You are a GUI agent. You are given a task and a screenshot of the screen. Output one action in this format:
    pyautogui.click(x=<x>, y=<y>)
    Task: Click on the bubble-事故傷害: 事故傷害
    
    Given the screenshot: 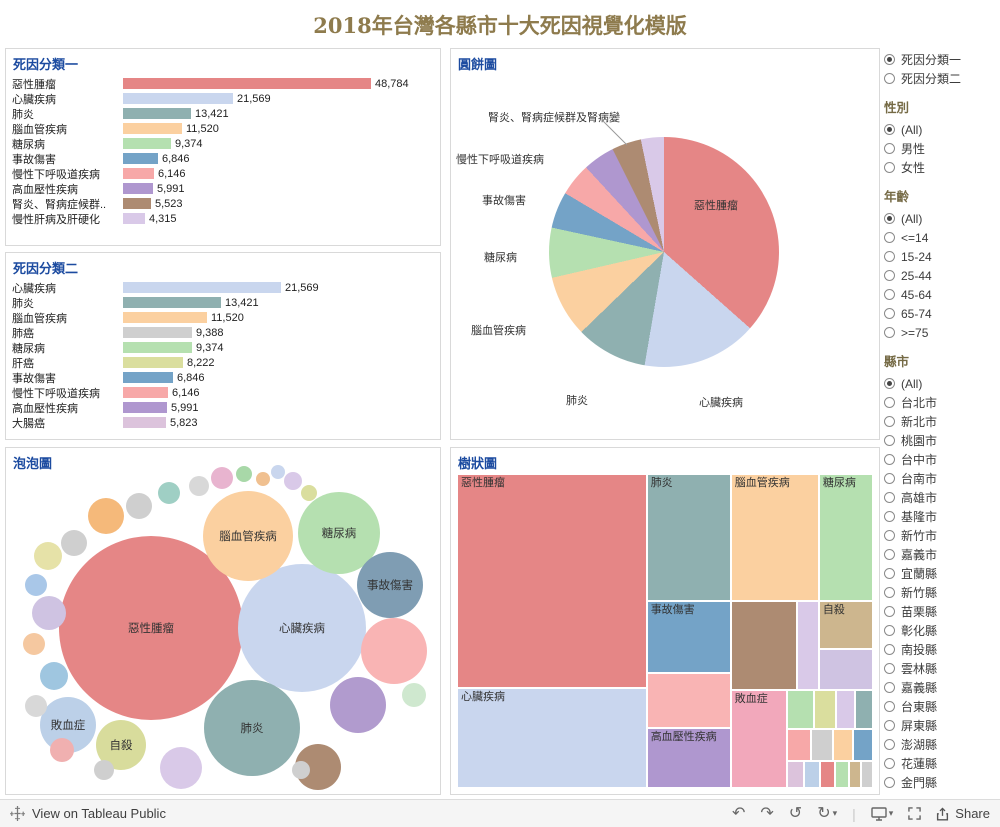 What is the action you would take?
    pyautogui.click(x=390, y=585)
    